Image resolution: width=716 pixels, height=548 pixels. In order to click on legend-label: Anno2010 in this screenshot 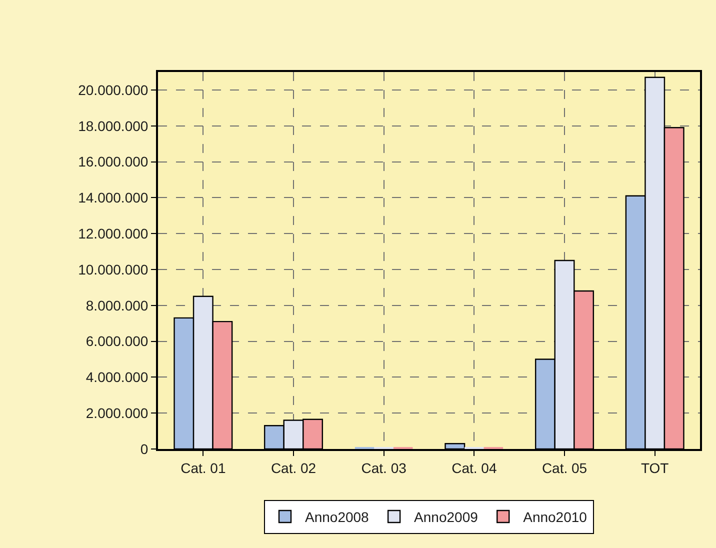, I will do `click(555, 516)`.